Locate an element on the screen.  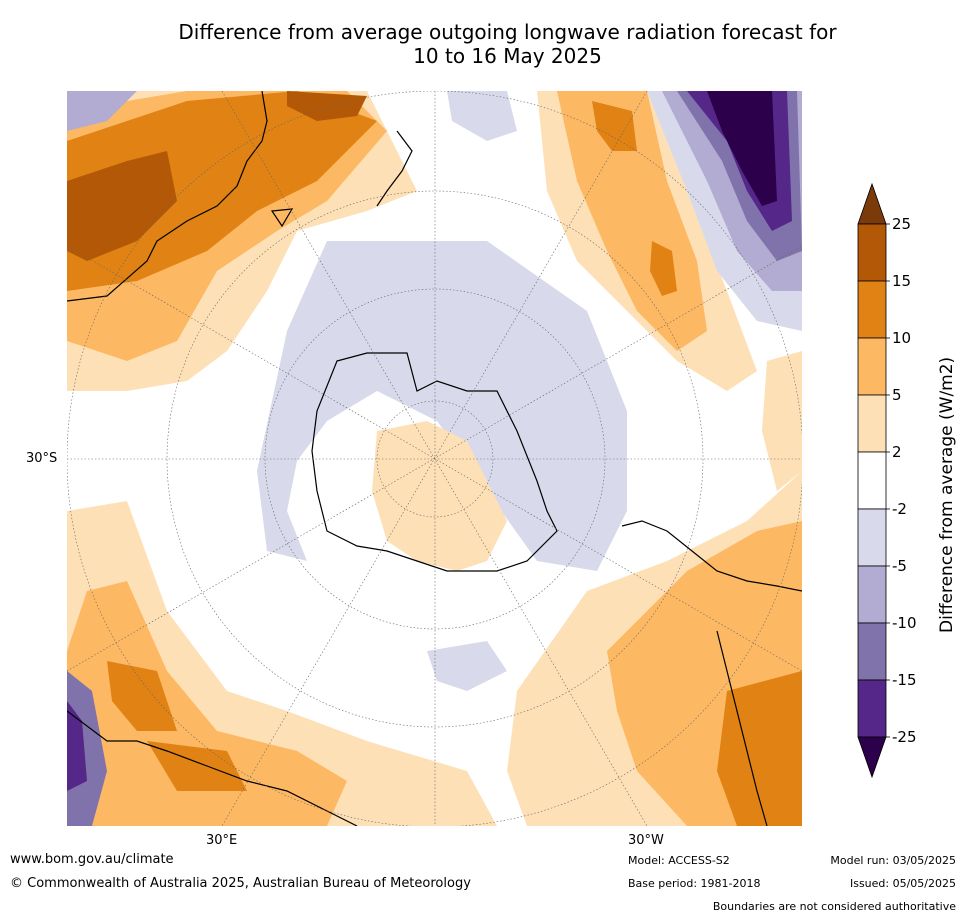
anomaly-region-southern-africa-inner is located at coordinates (207, 703).